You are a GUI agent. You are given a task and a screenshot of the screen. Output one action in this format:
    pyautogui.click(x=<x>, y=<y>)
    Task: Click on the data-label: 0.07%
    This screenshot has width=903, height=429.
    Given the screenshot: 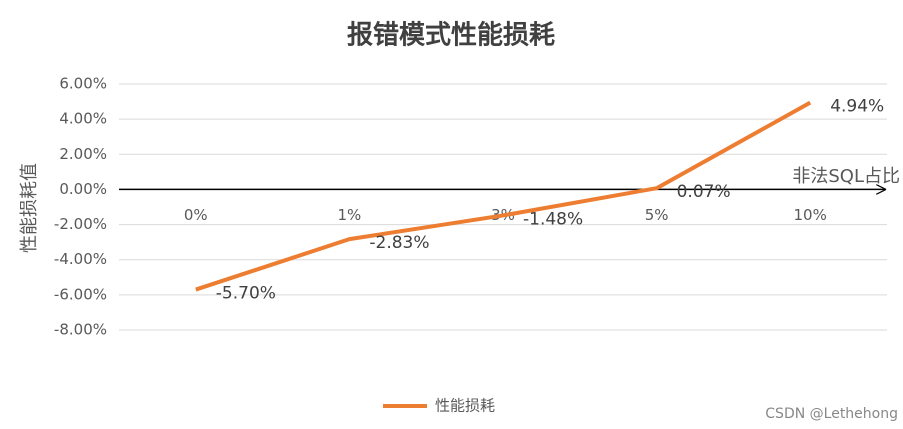 What is the action you would take?
    pyautogui.click(x=704, y=192)
    